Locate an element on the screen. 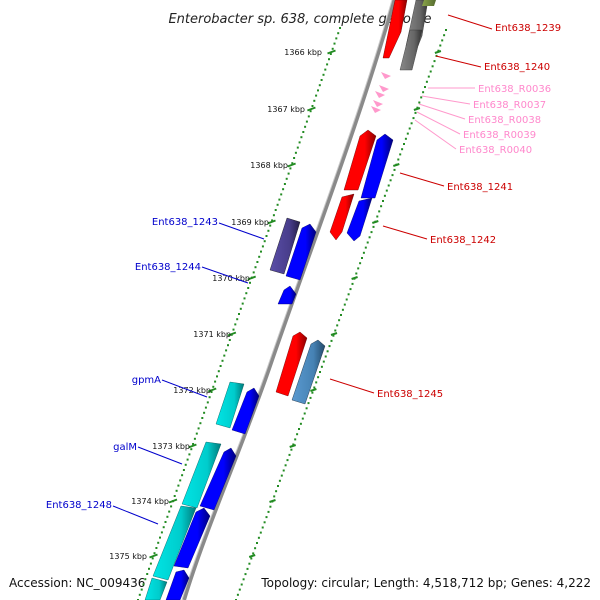 The height and width of the screenshot is (600, 600). label-ent638-1243: Ent638_1243 is located at coordinates (185, 222).